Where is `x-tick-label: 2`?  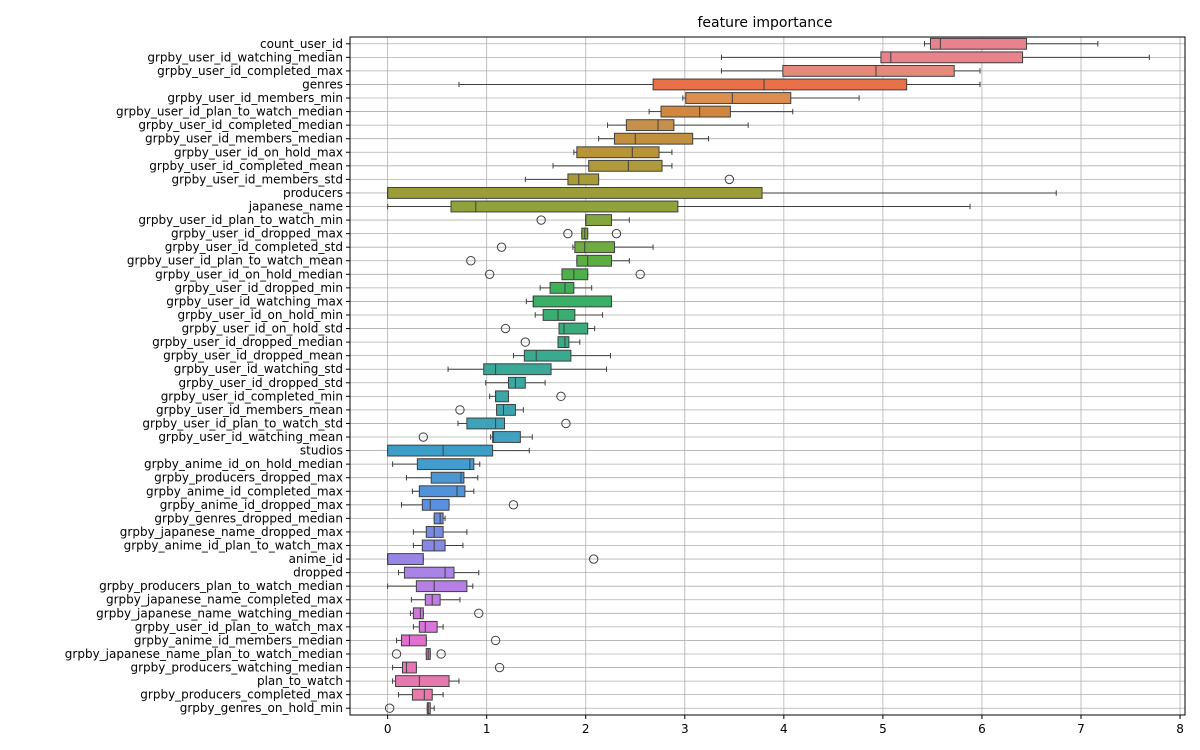 x-tick-label: 2 is located at coordinates (586, 729).